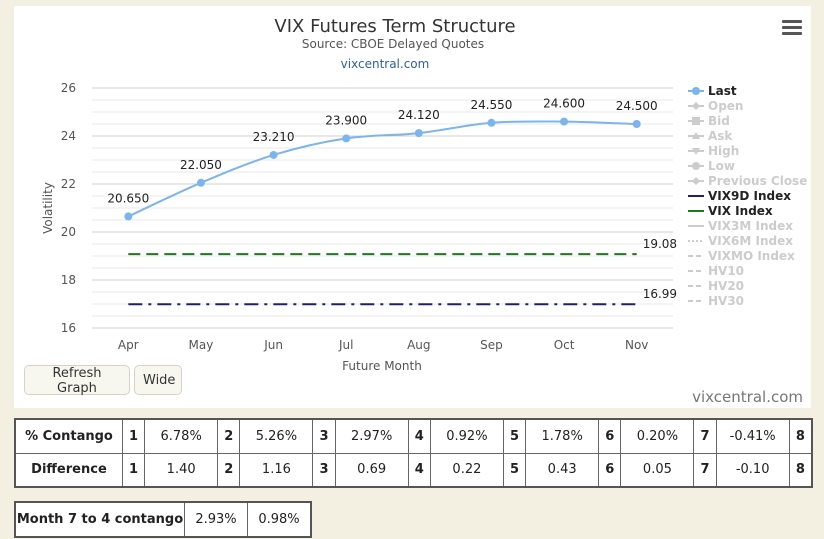 This screenshot has height=539, width=824. I want to click on x-tick-label: Jun, so click(273, 345).